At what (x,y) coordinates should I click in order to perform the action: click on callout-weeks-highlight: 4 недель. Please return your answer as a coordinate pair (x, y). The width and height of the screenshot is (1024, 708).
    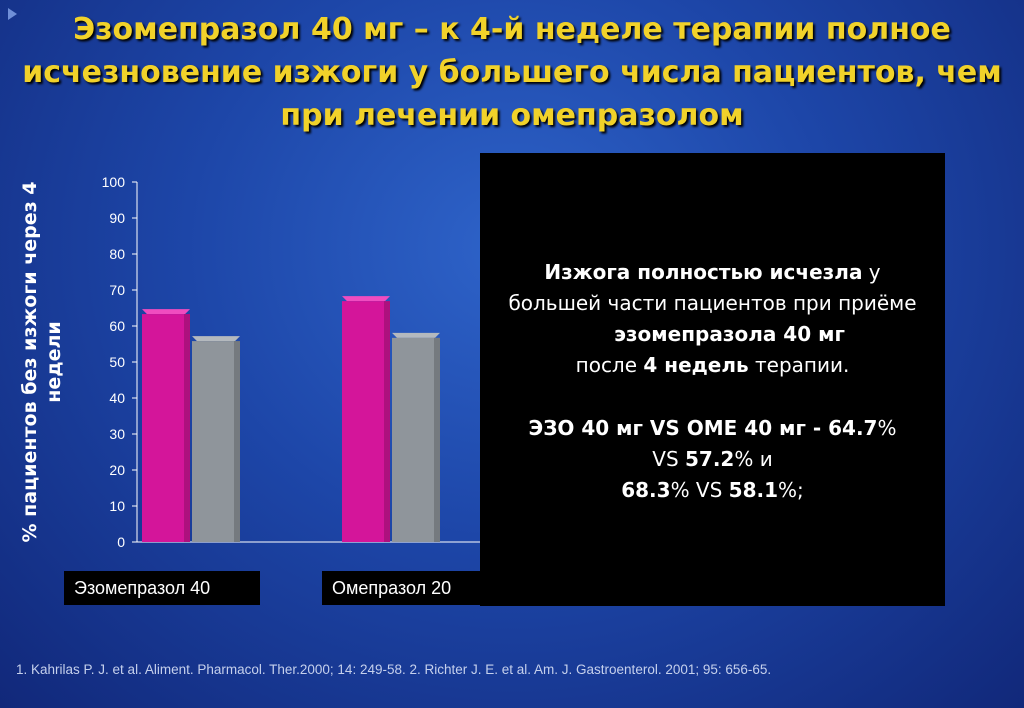
    Looking at the image, I should click on (696, 365).